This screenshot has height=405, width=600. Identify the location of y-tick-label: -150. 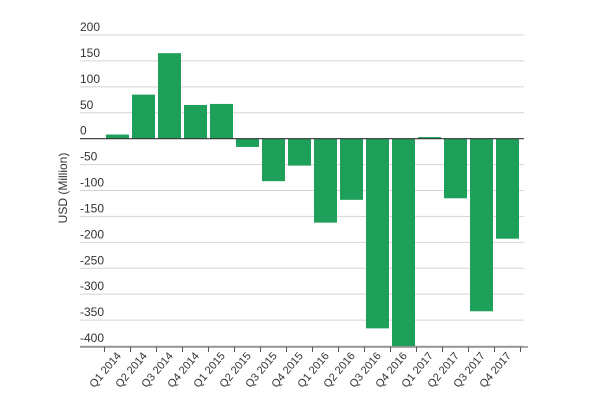
(92, 208).